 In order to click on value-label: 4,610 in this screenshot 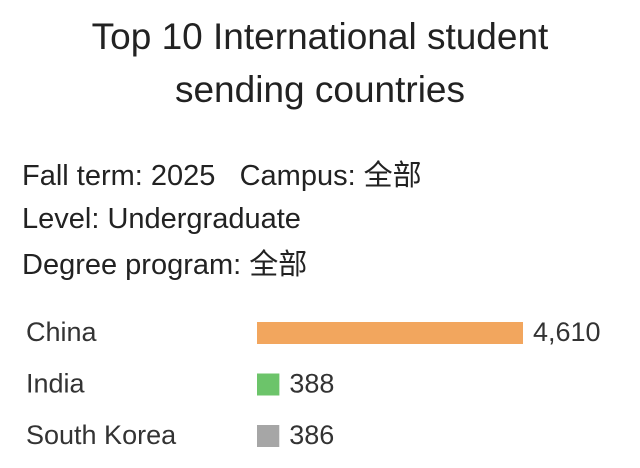, I will do `click(567, 332)`.